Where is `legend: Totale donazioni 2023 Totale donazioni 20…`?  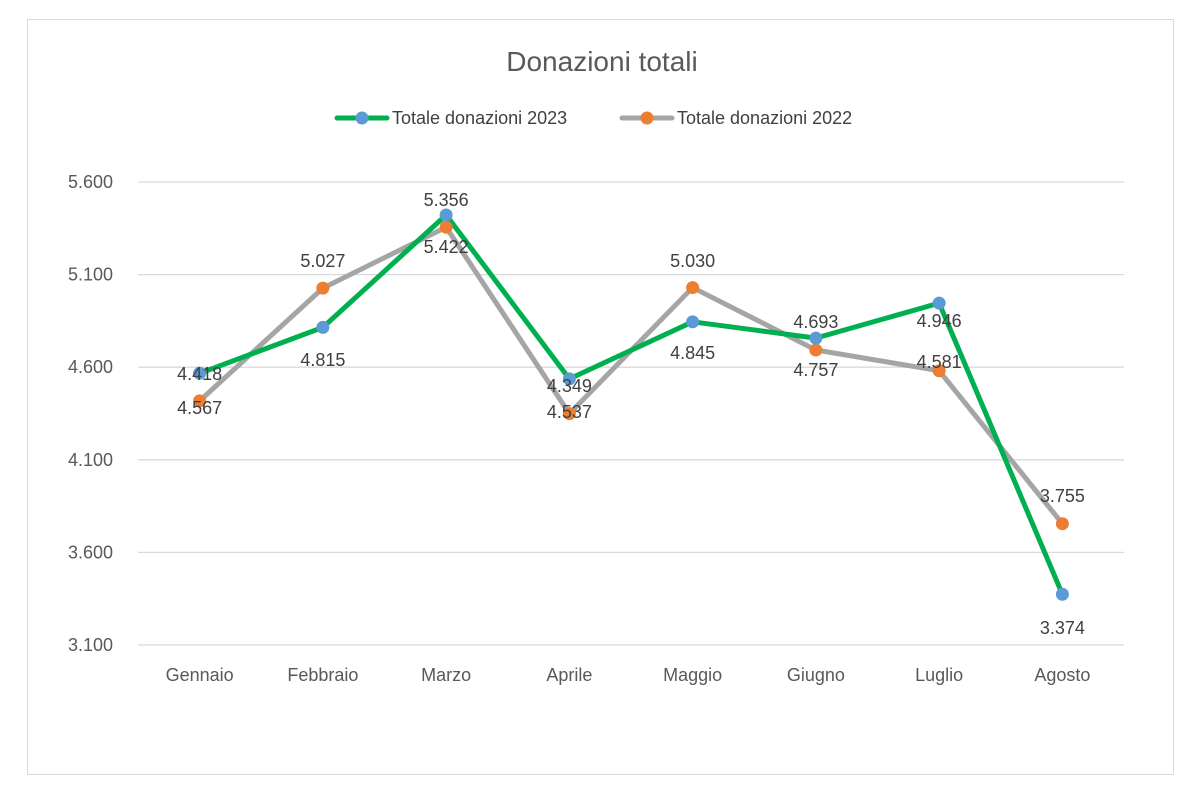
legend: Totale donazioni 2023 Totale donazioni 20… is located at coordinates (593, 118).